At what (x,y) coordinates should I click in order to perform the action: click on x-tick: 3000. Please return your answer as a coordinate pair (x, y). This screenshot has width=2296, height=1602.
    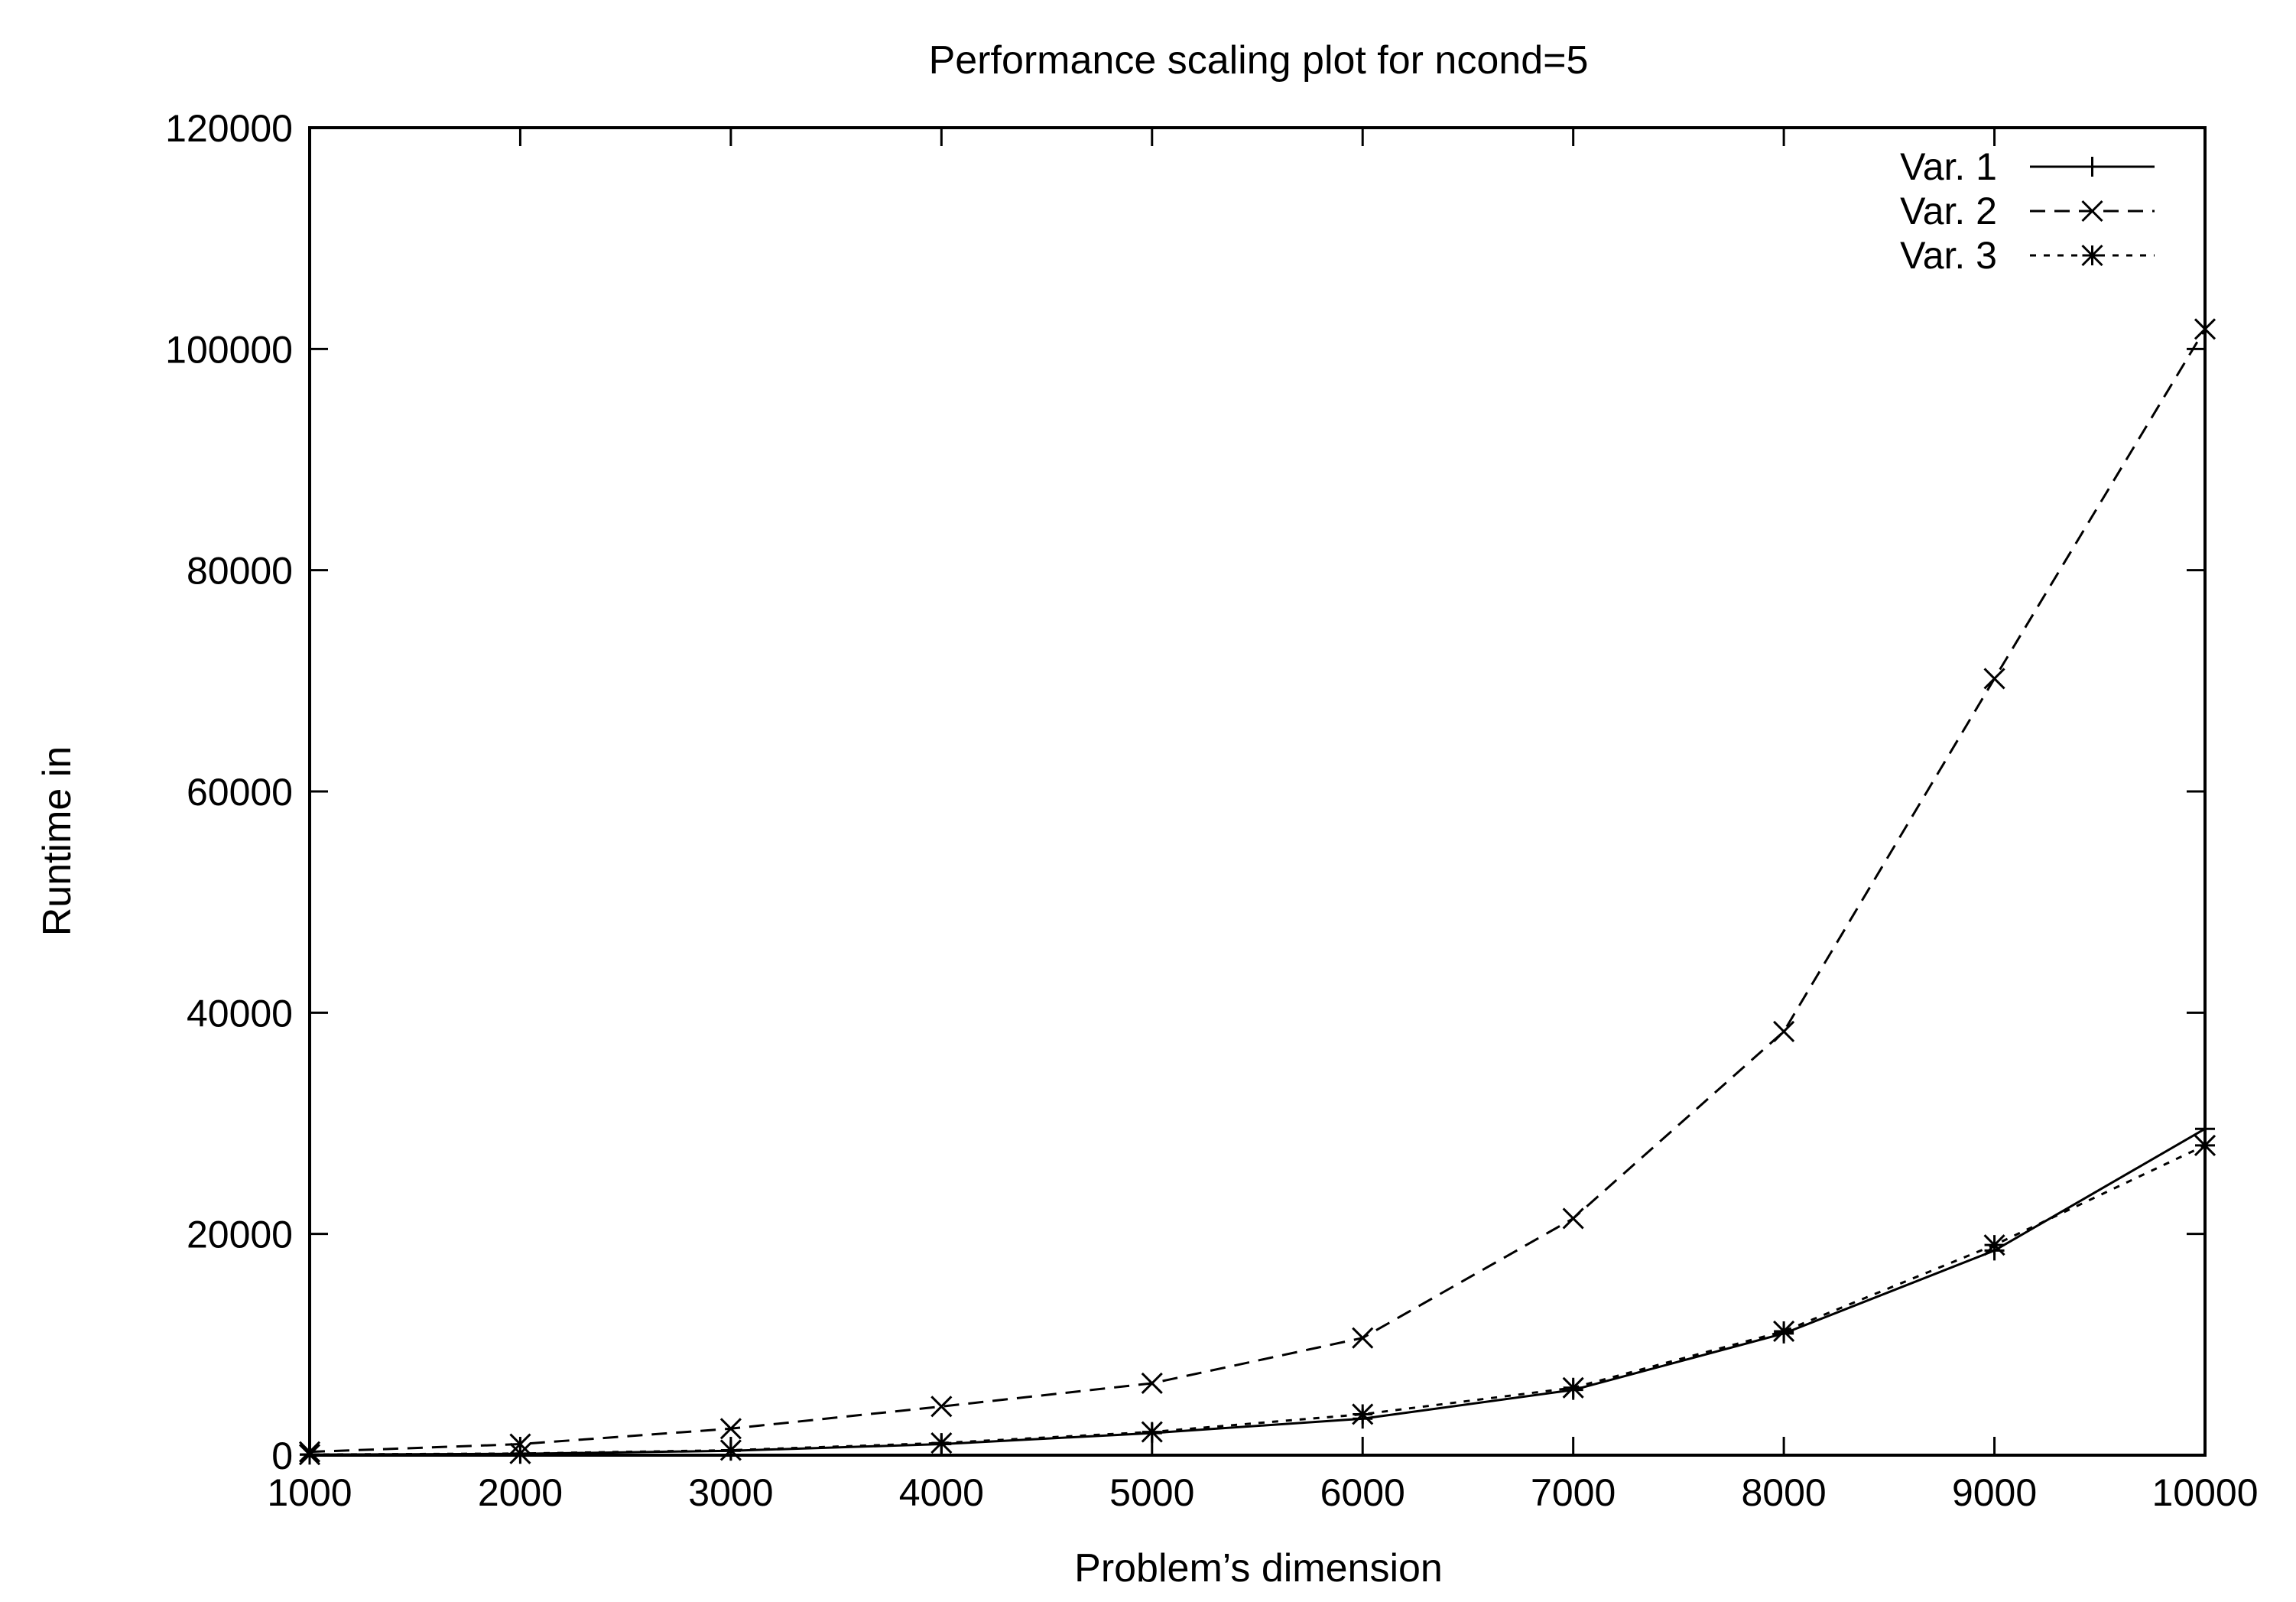
    Looking at the image, I should click on (731, 821).